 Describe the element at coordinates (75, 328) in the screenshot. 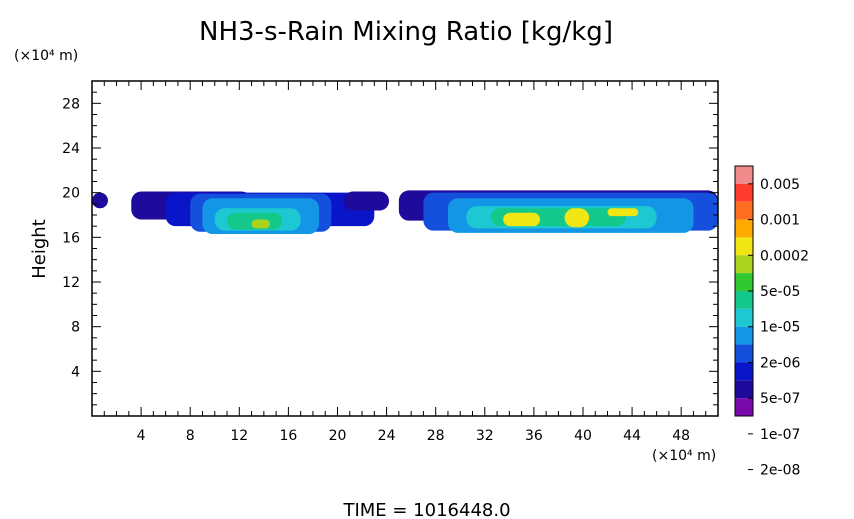

I see `y-tick-label: 8` at that location.